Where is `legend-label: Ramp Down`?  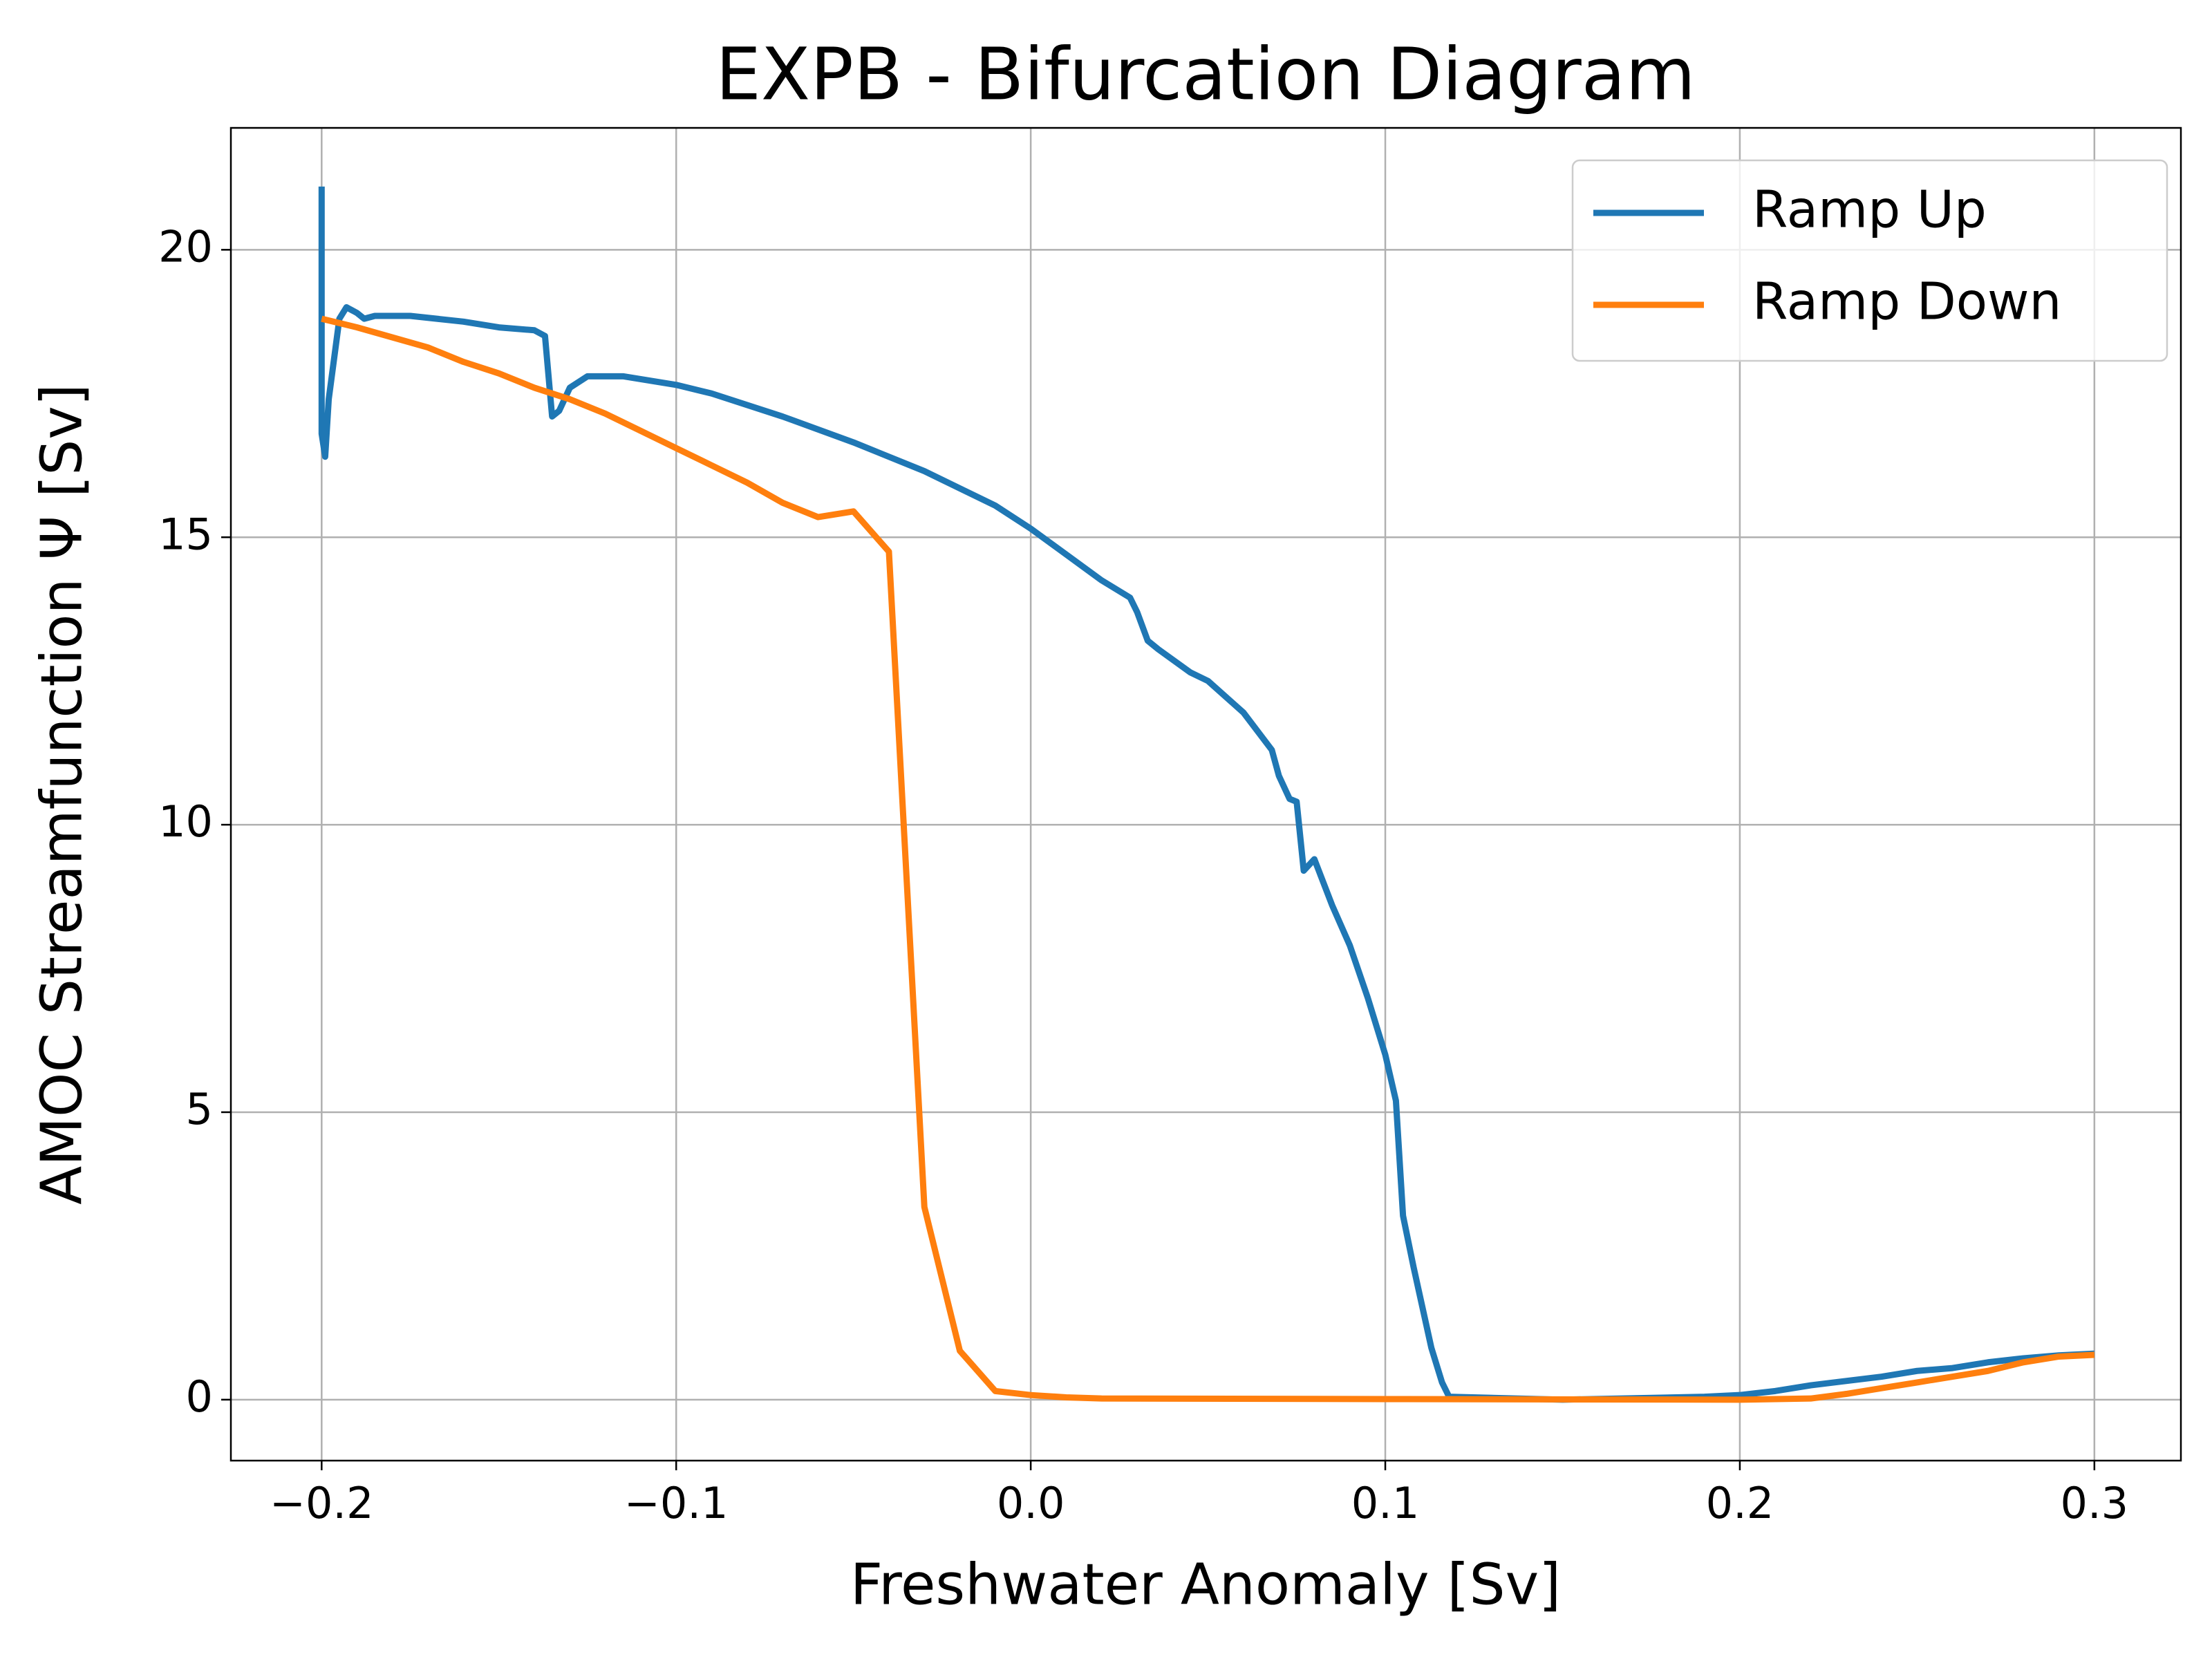
legend-label: Ramp Down is located at coordinates (1906, 302).